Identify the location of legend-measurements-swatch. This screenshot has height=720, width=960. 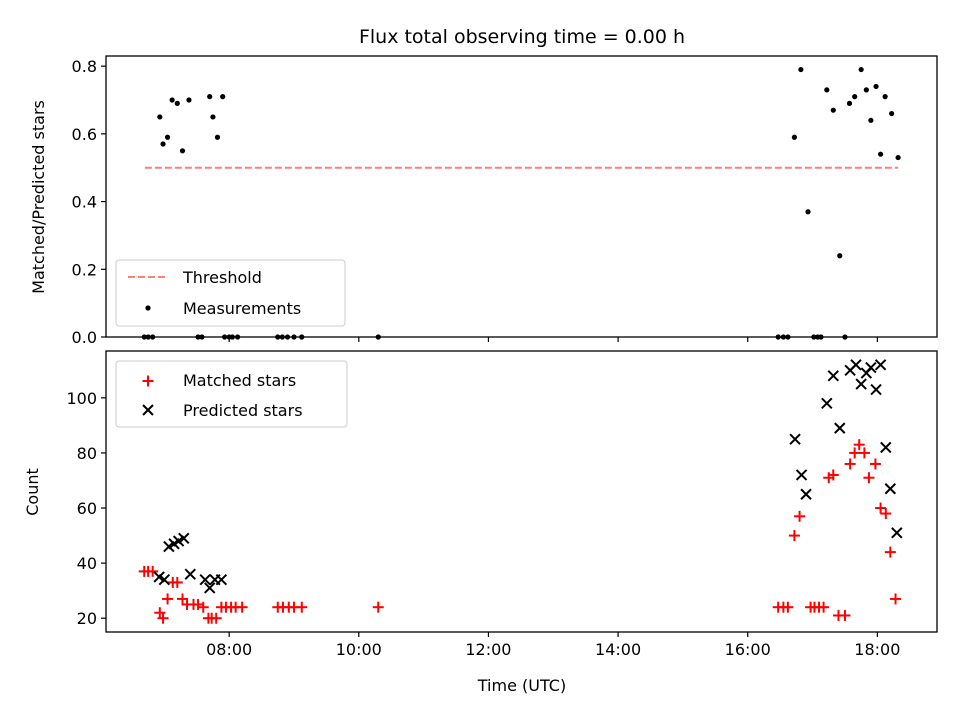
(148, 308).